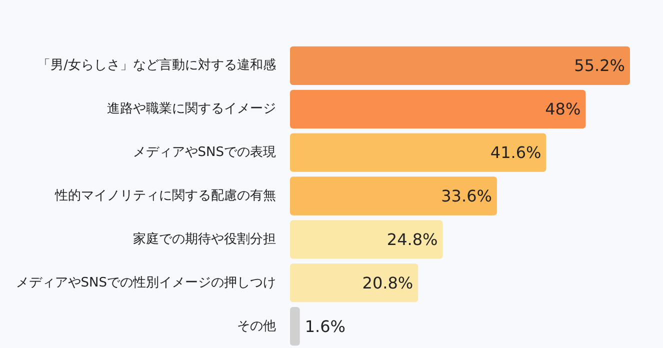 This screenshot has height=348, width=663. Describe the element at coordinates (256, 326) in the screenshot. I see `y-tick-label: その他` at that location.